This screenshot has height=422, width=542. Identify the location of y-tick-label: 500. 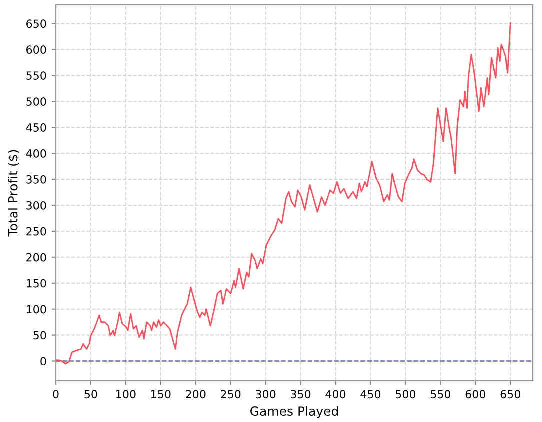
(36, 102).